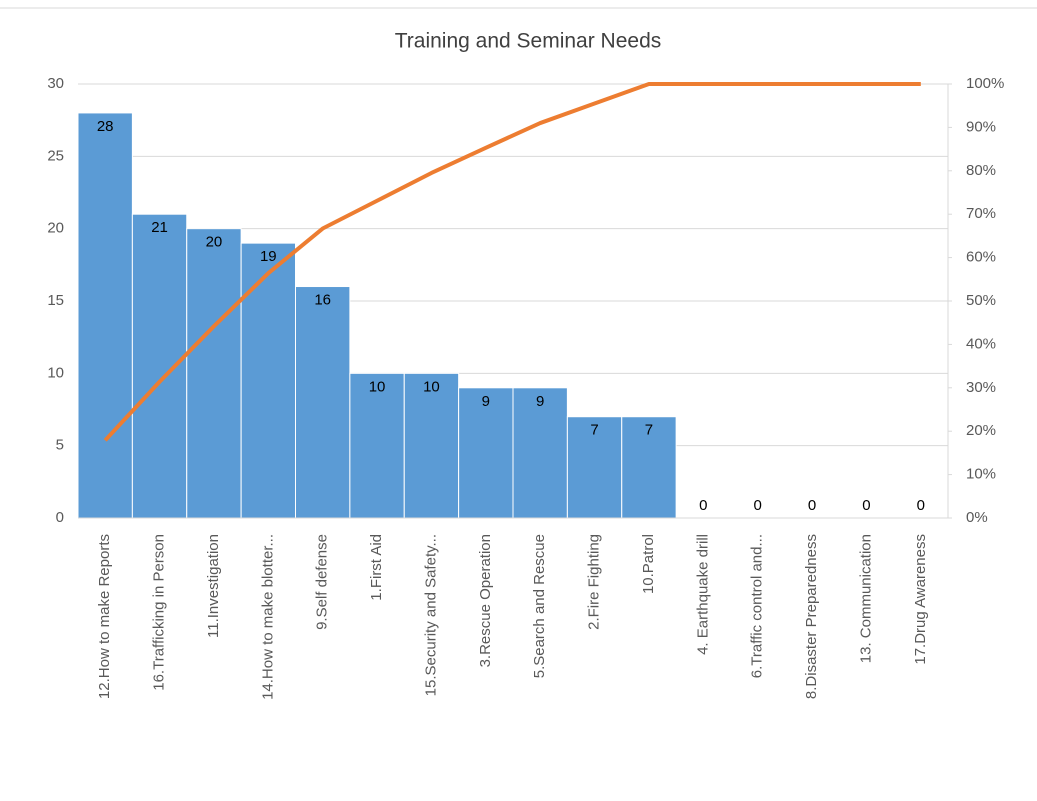 The width and height of the screenshot is (1037, 801). What do you see at coordinates (981, 126) in the screenshot?
I see `y2-tick-label: 90%` at bounding box center [981, 126].